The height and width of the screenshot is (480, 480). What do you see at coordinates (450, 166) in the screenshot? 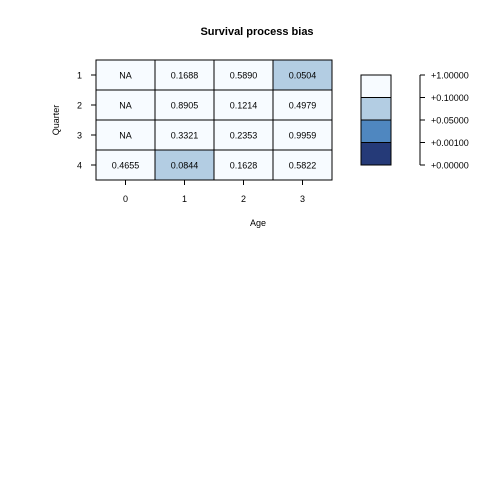
I see `legend-label: +0.00000` at bounding box center [450, 166].